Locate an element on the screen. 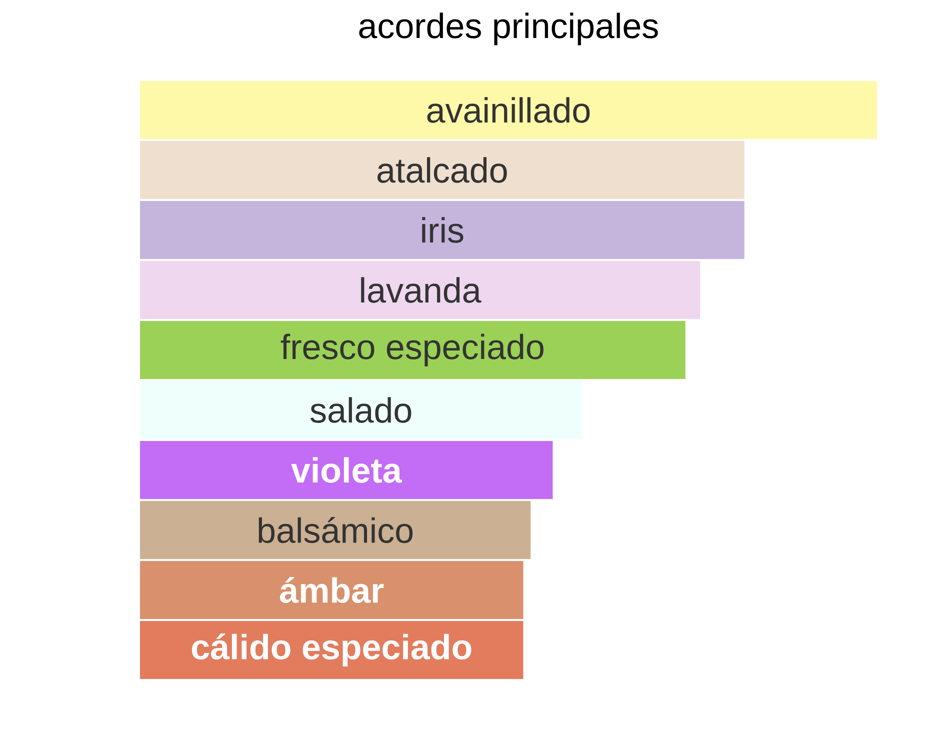  y-tick-label: violeta is located at coordinates (346, 470).